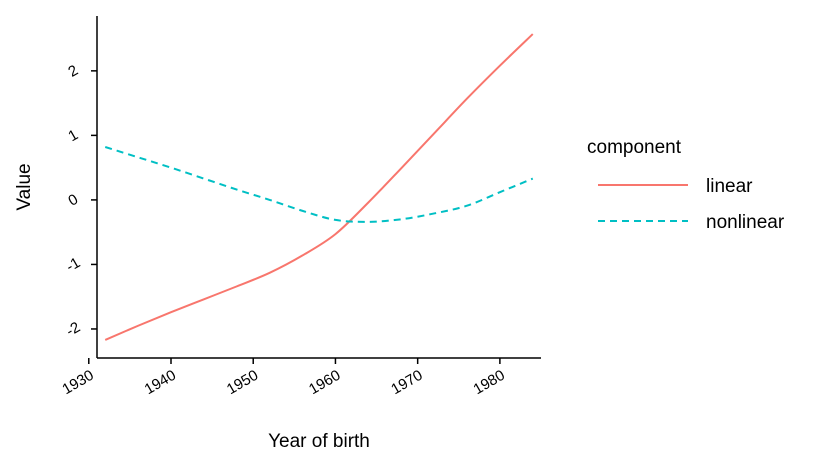 The width and height of the screenshot is (816, 450). Describe the element at coordinates (406, 382) in the screenshot. I see `x-tick-label: 1970` at that location.